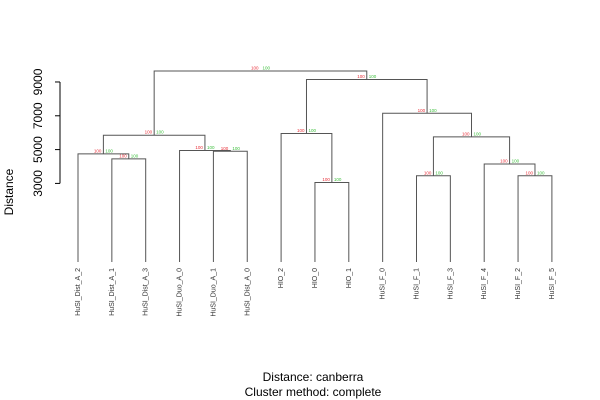  What do you see at coordinates (281, 278) in the screenshot?
I see `leaf-label: HIO_2` at bounding box center [281, 278].